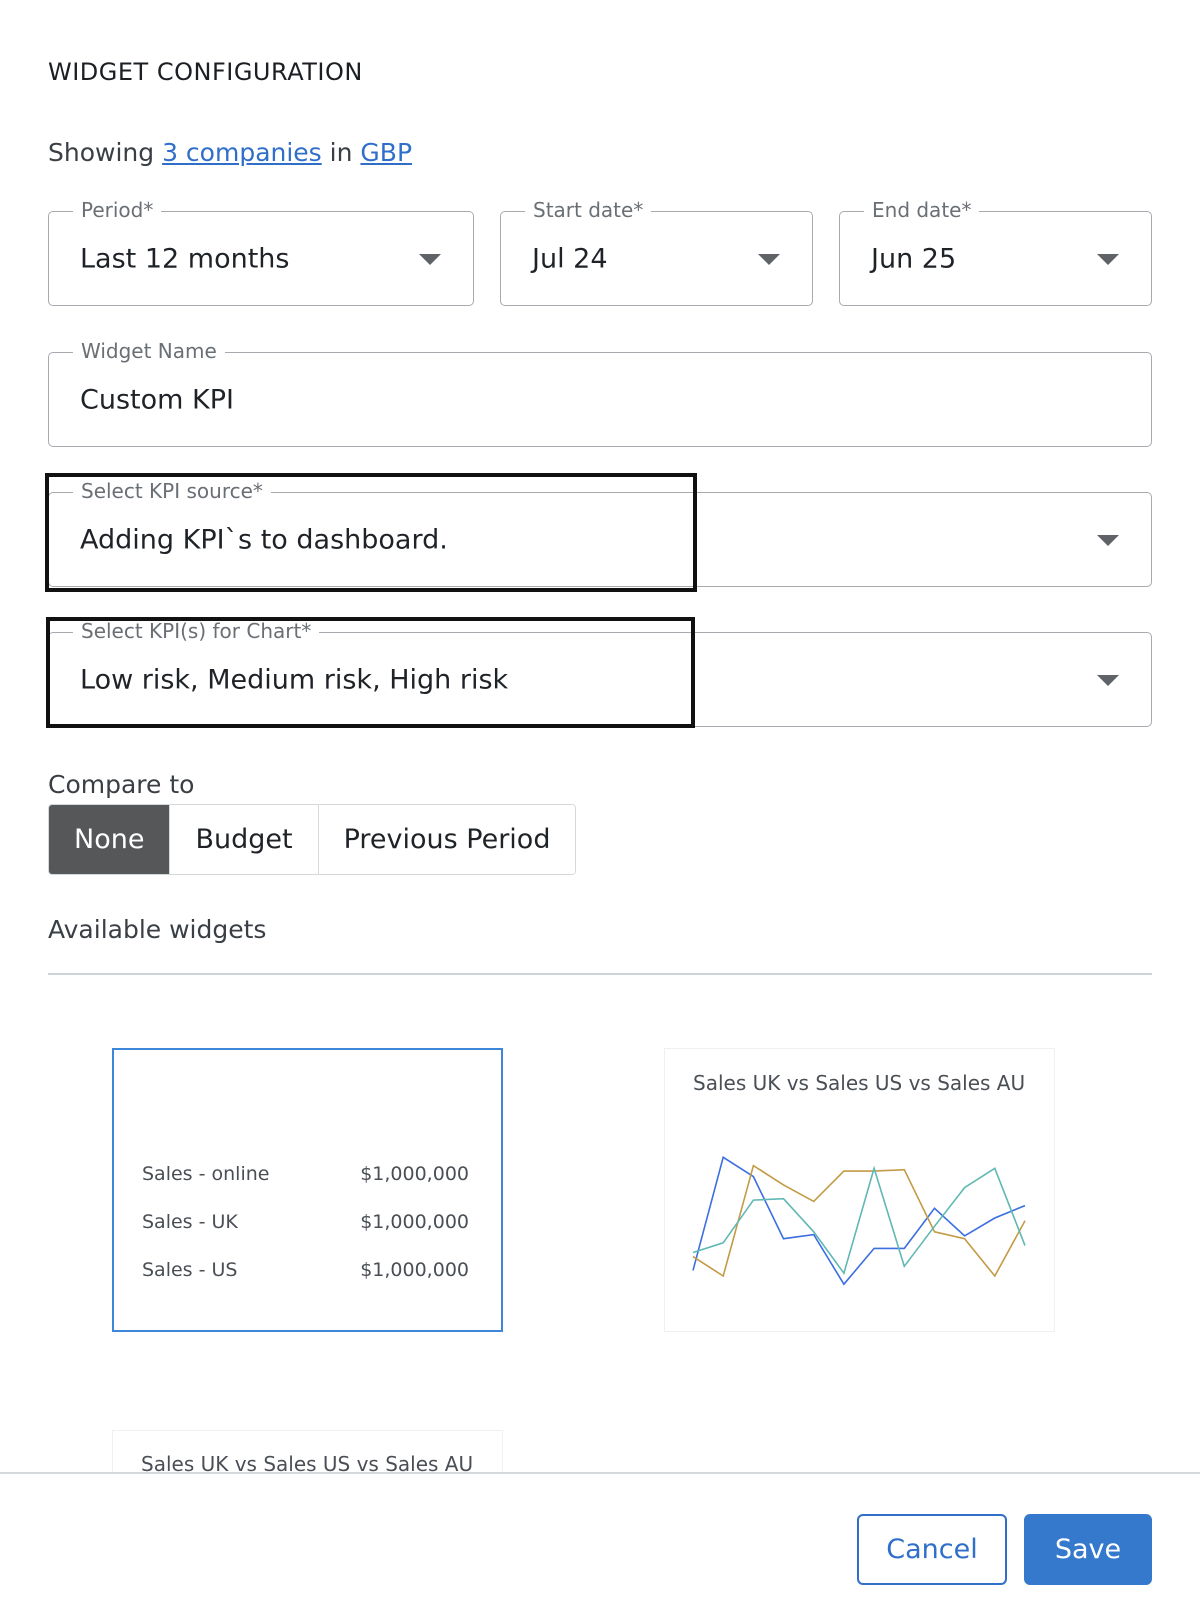 The image size is (1200, 1624). Describe the element at coordinates (386, 152) in the screenshot. I see `currency-link: GBP` at that location.